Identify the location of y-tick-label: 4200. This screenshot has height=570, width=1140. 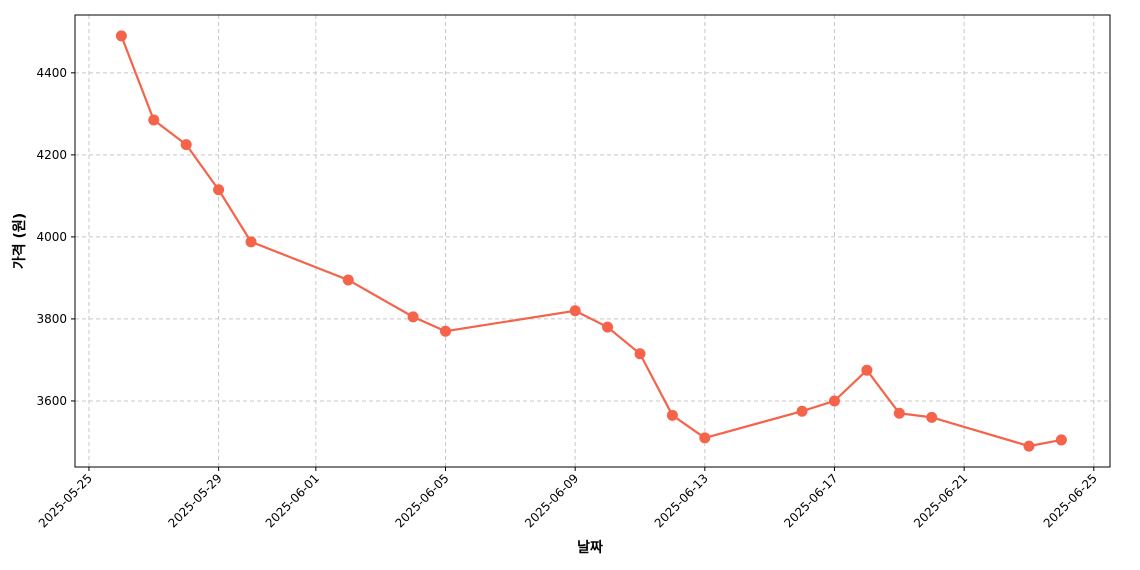
(51, 155).